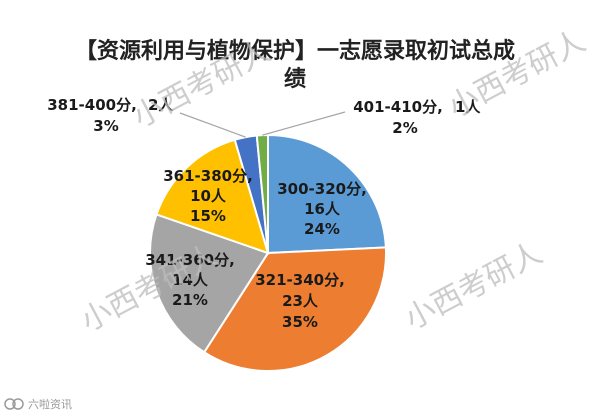 The image size is (590, 416). I want to click on slice-range-label: 341-360分,, so click(190, 260).